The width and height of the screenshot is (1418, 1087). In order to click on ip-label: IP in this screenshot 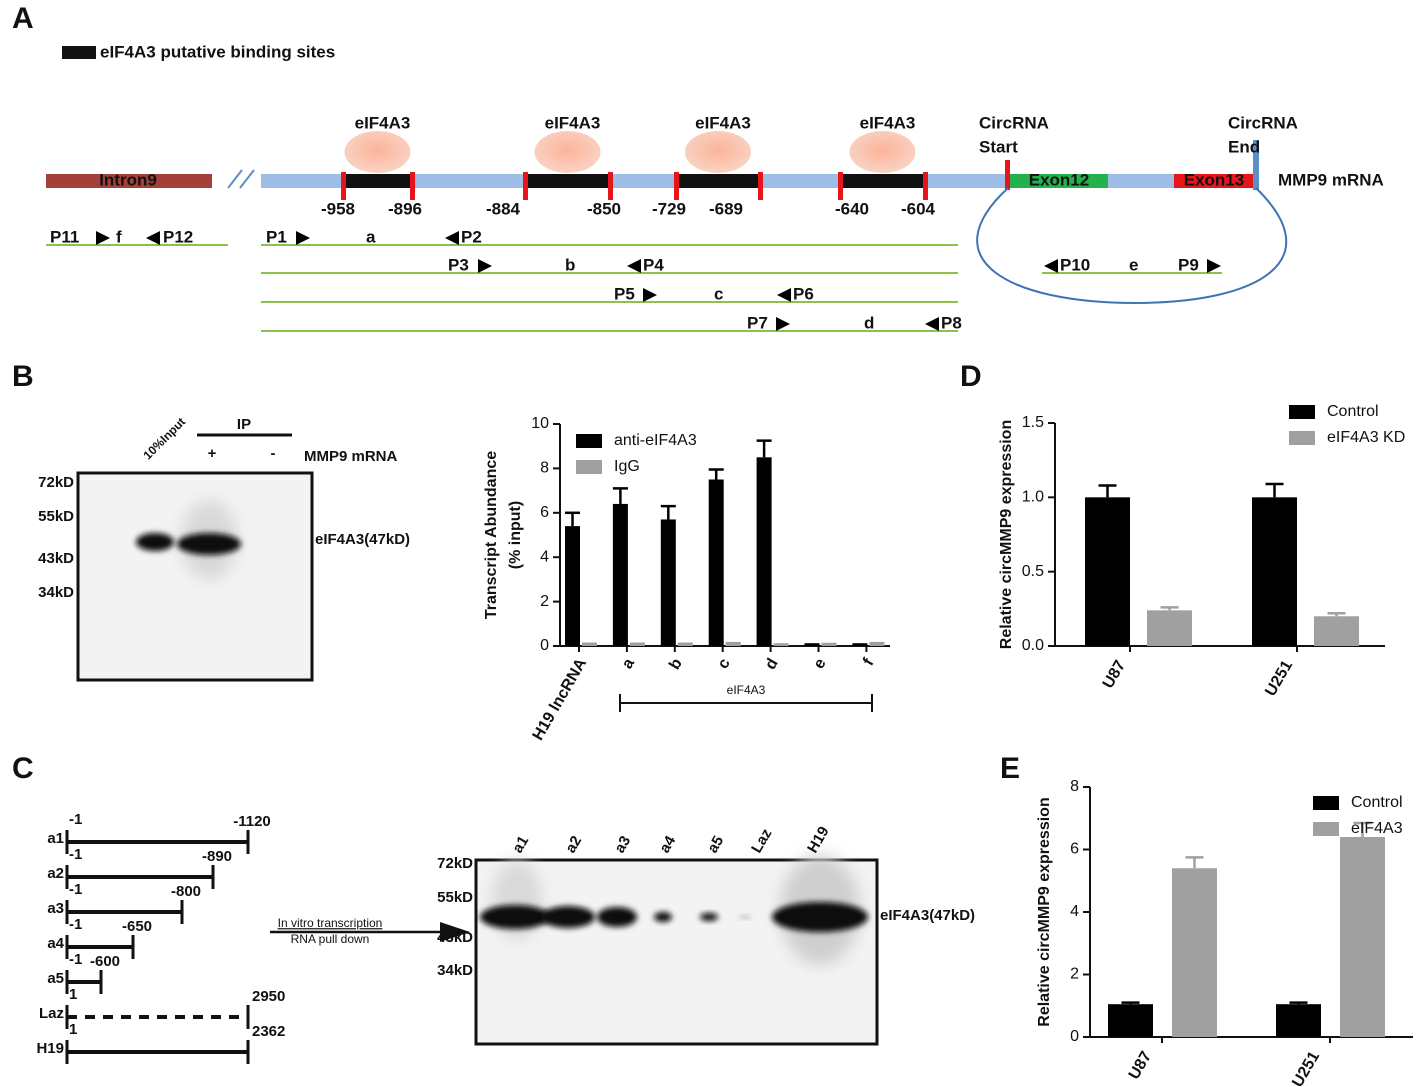, I will do `click(244, 424)`.